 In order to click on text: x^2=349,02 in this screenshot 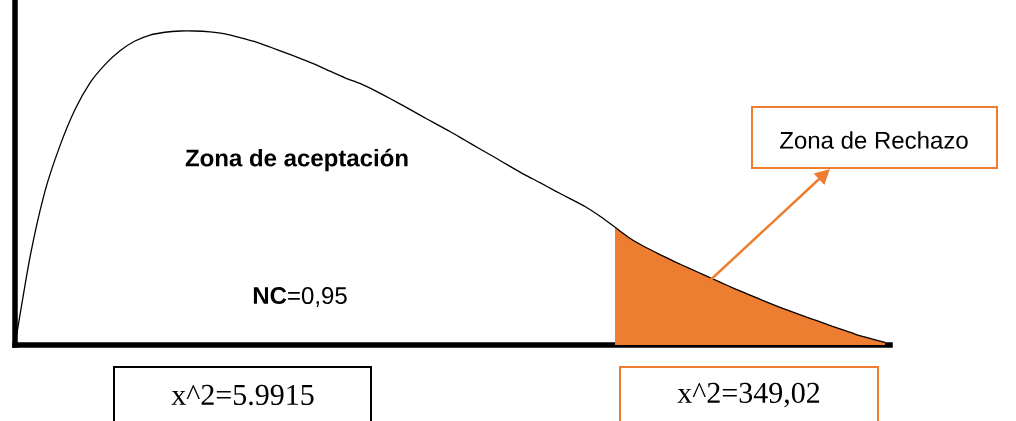, I will do `click(748, 395)`.